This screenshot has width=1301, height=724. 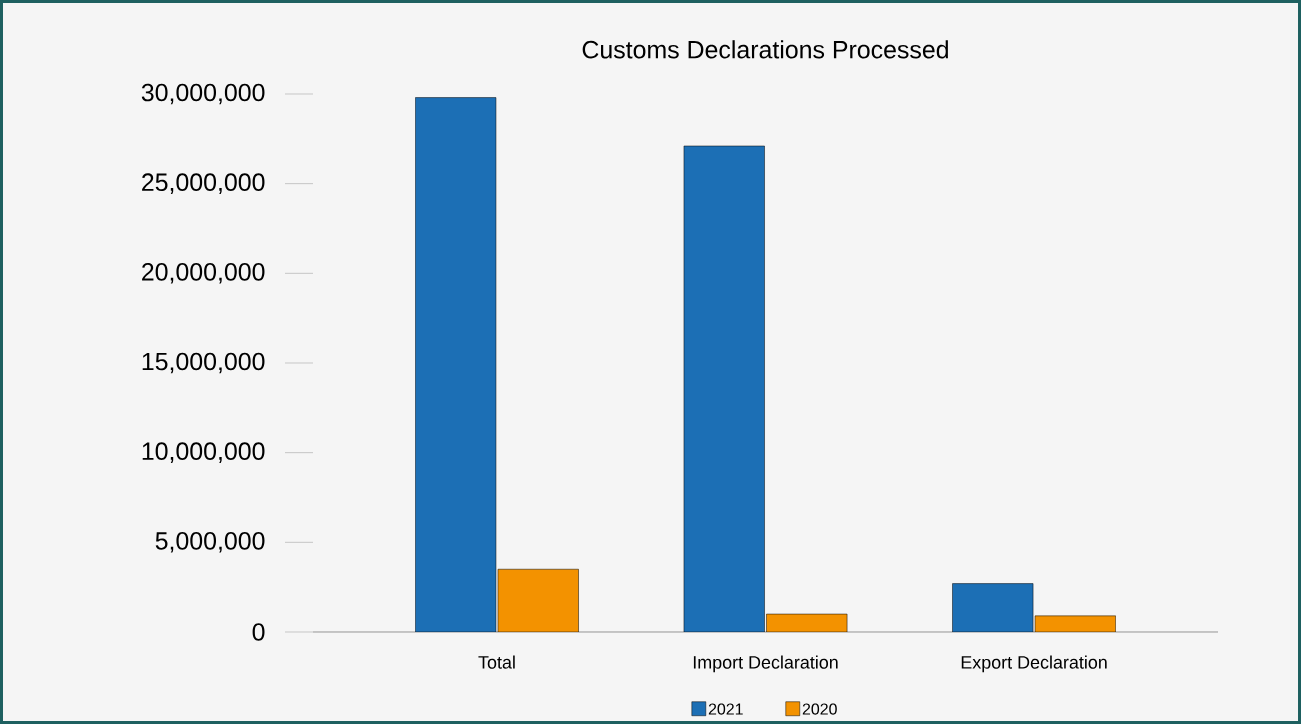 I want to click on y-tick-label: 25,000,000, so click(x=203, y=183).